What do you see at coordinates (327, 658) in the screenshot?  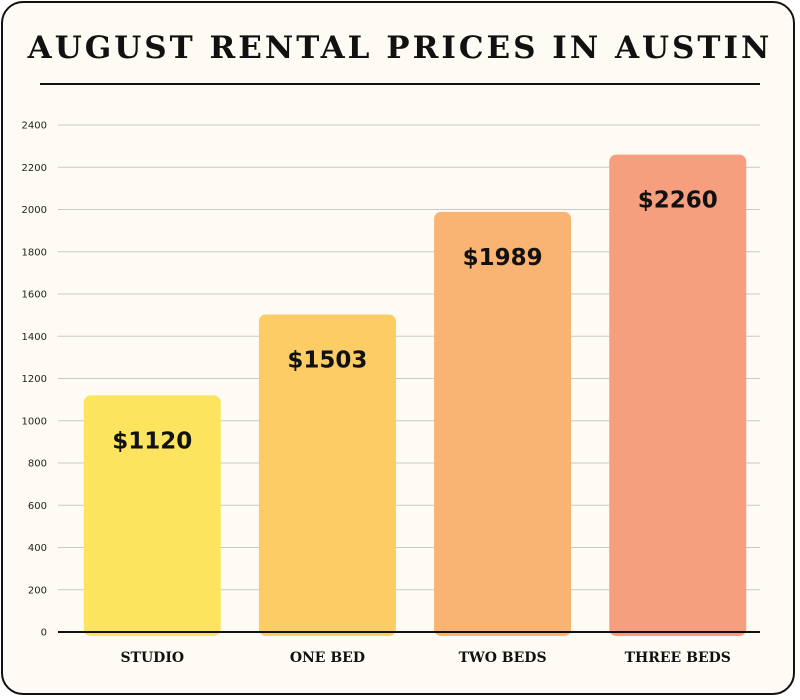 I see `x-category-label: ONE BED` at bounding box center [327, 658].